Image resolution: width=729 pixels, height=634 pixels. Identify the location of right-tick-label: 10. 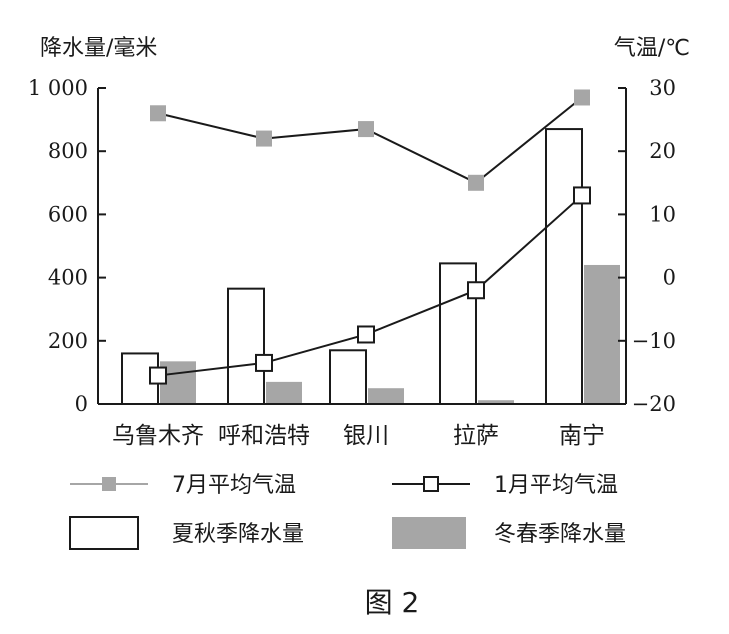
(662, 214).